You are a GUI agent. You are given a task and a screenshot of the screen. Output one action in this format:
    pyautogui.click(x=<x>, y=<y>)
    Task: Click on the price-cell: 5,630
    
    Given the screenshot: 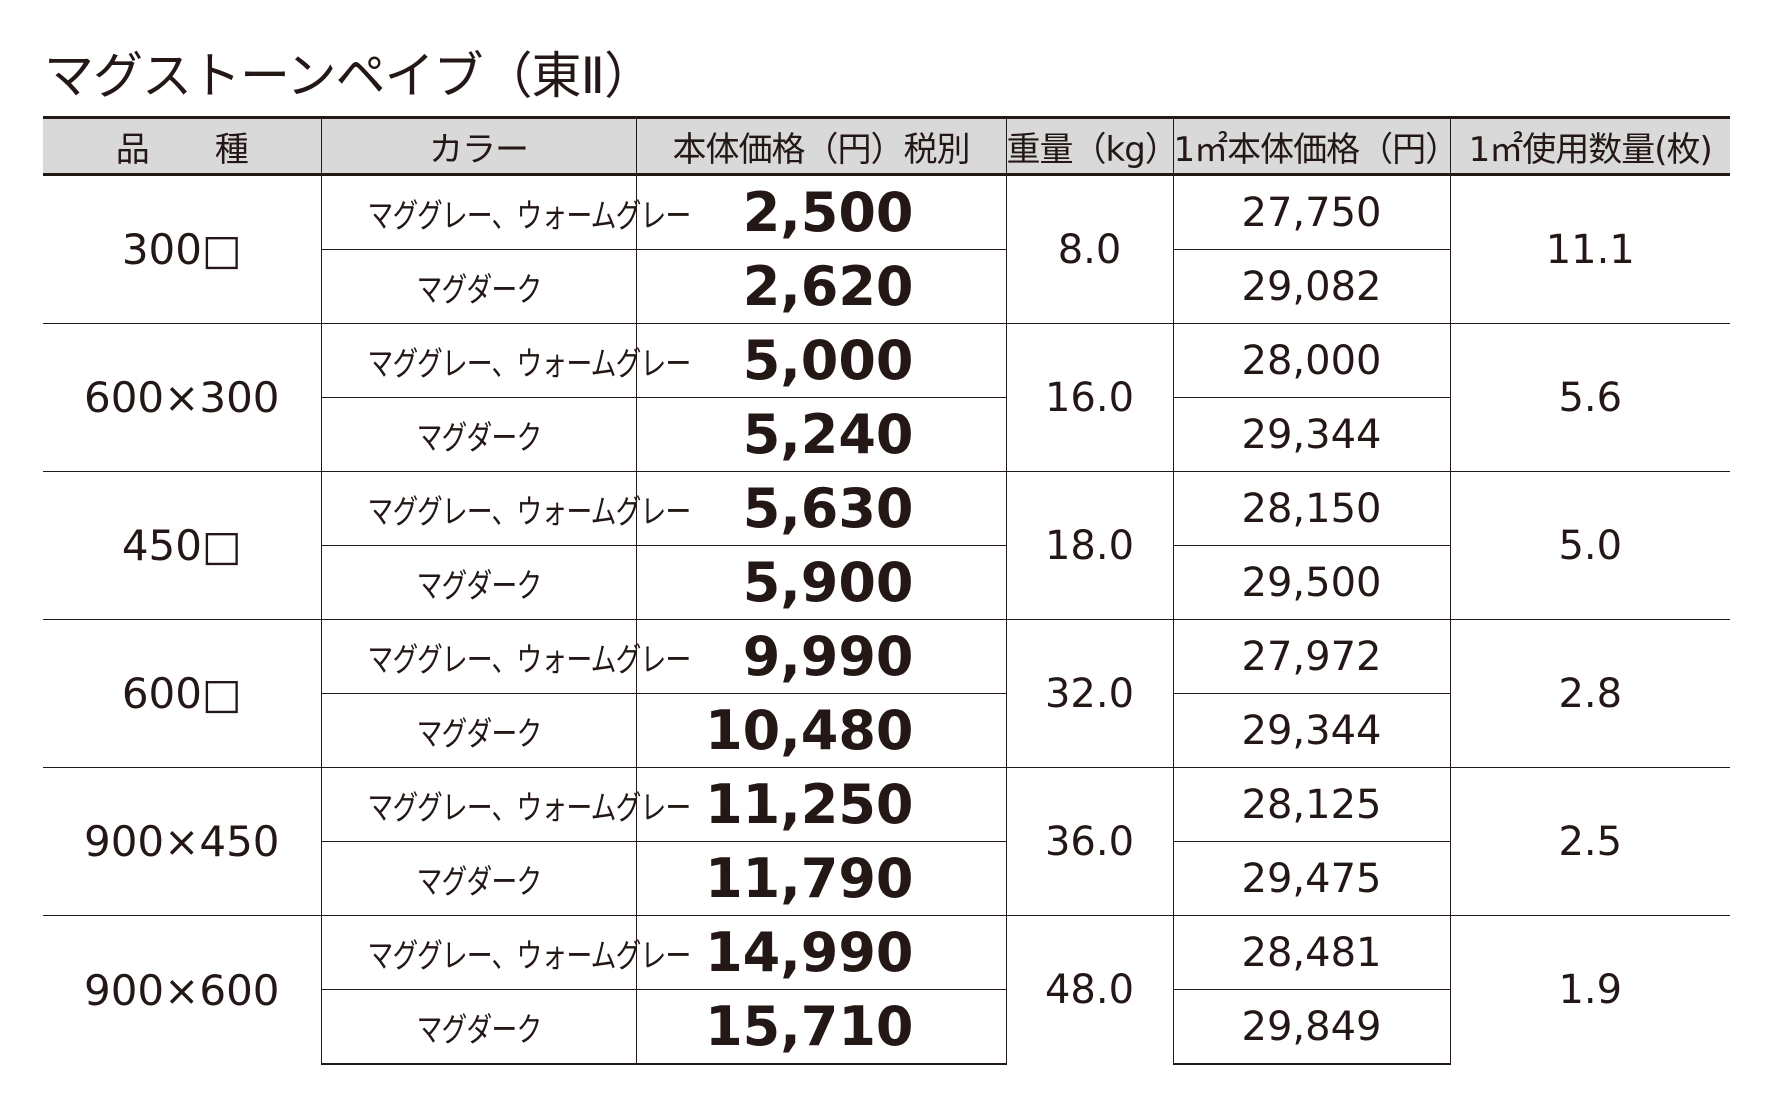 What is the action you would take?
    pyautogui.click(x=820, y=508)
    